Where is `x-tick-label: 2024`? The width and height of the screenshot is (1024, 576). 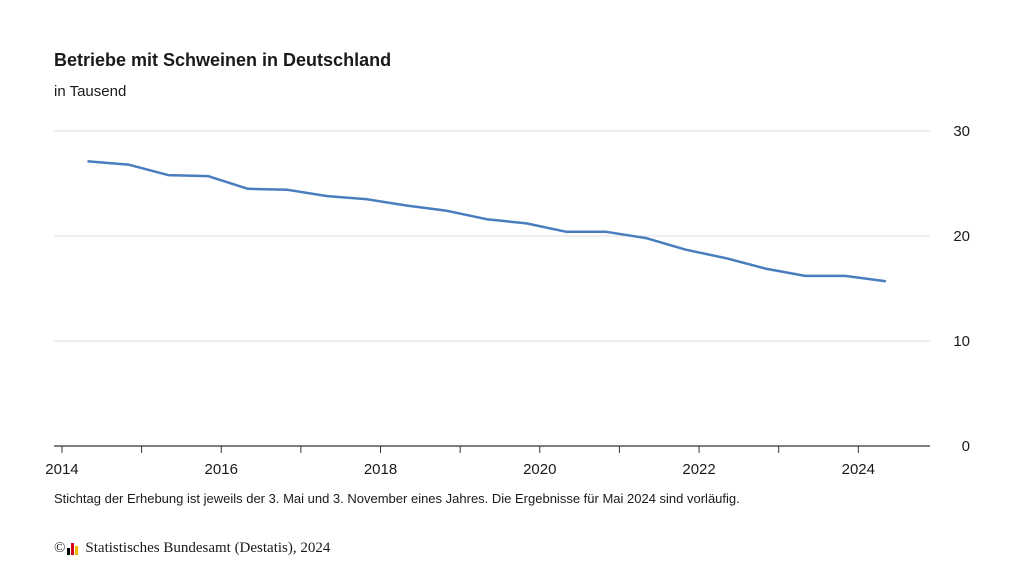 x-tick-label: 2024 is located at coordinates (858, 469).